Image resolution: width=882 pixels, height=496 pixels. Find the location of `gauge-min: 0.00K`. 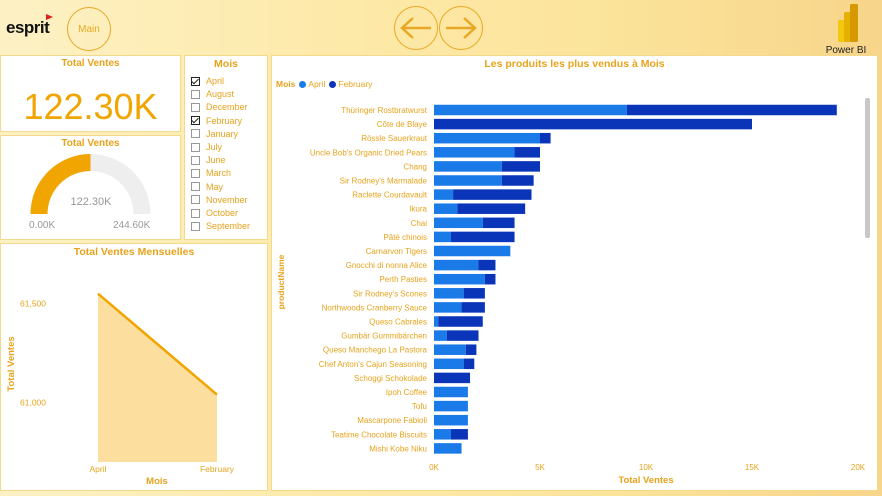

gauge-min: 0.00K is located at coordinates (42, 225).